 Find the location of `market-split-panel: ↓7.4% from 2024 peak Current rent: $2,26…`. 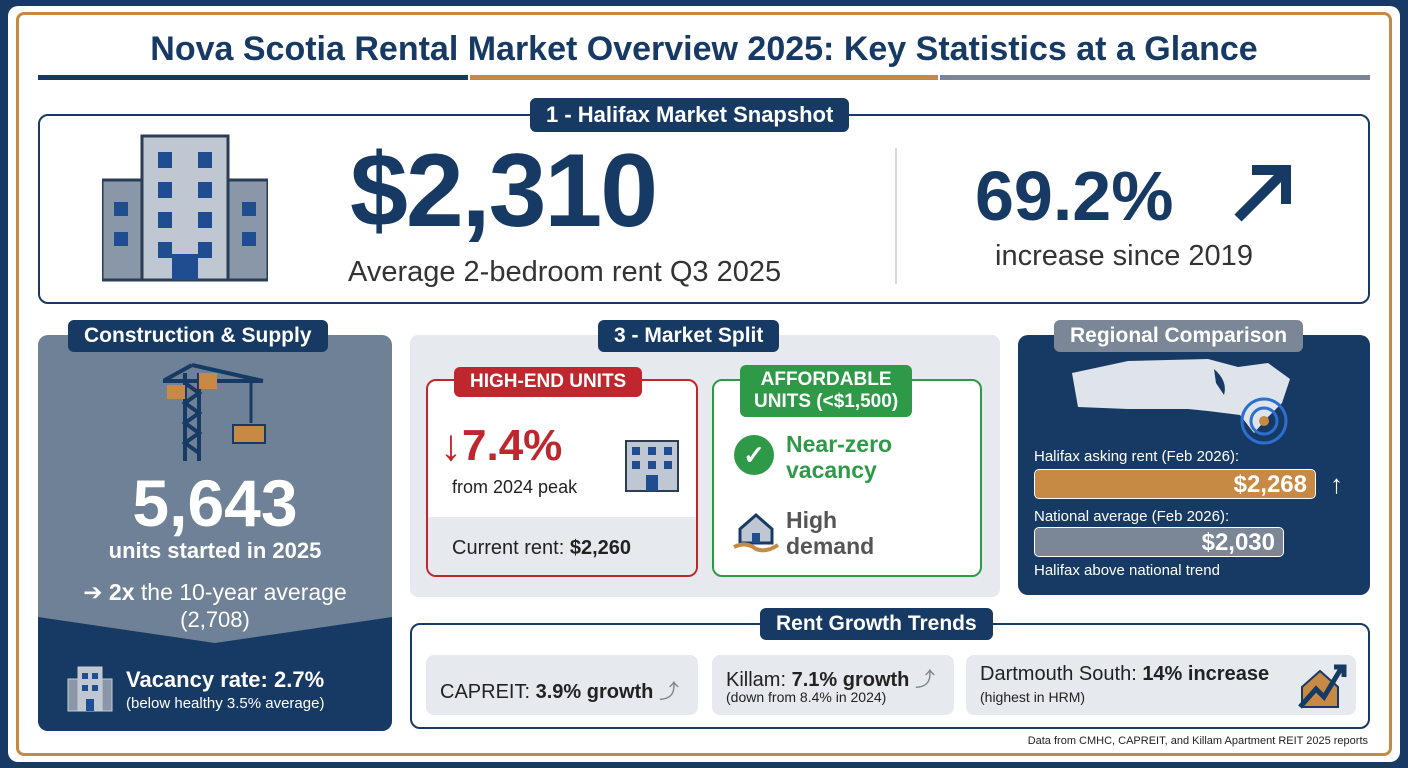

market-split-panel: ↓7.4% from 2024 peak Current rent: $2,26… is located at coordinates (705, 466).